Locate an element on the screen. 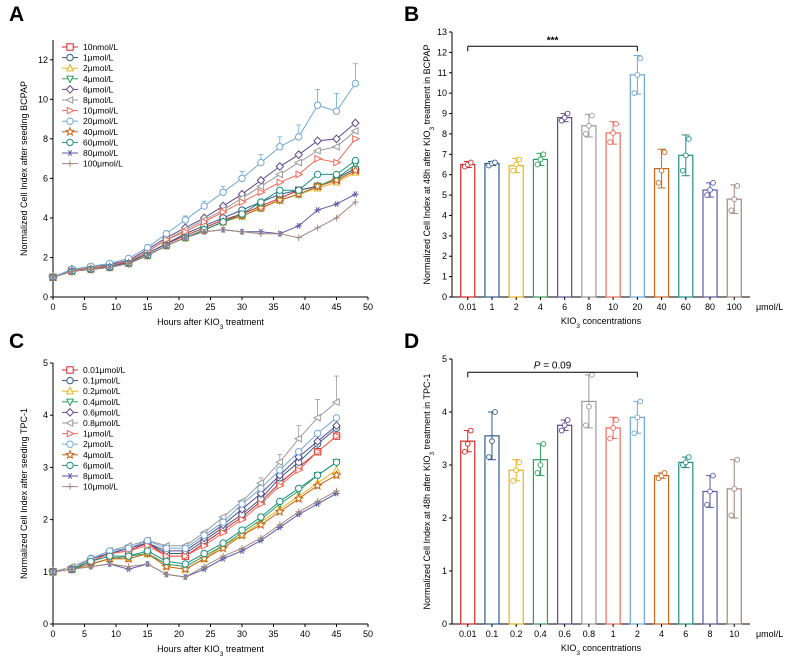 This screenshot has height=656, width=803. x-tick-label: 0.01 is located at coordinates (468, 634).